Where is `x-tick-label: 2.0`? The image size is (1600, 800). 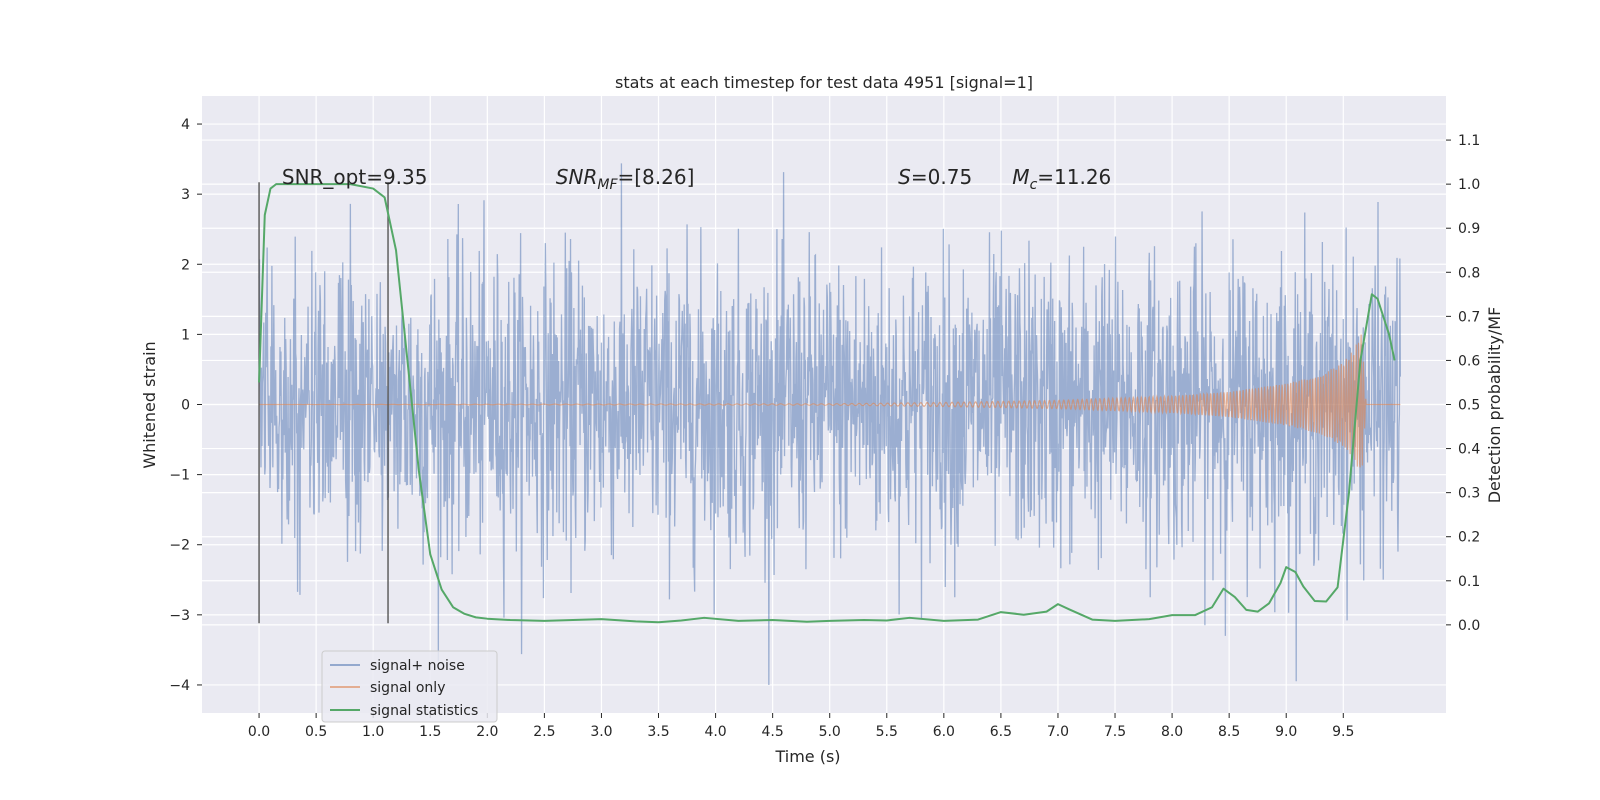 x-tick-label: 2.0 is located at coordinates (487, 732).